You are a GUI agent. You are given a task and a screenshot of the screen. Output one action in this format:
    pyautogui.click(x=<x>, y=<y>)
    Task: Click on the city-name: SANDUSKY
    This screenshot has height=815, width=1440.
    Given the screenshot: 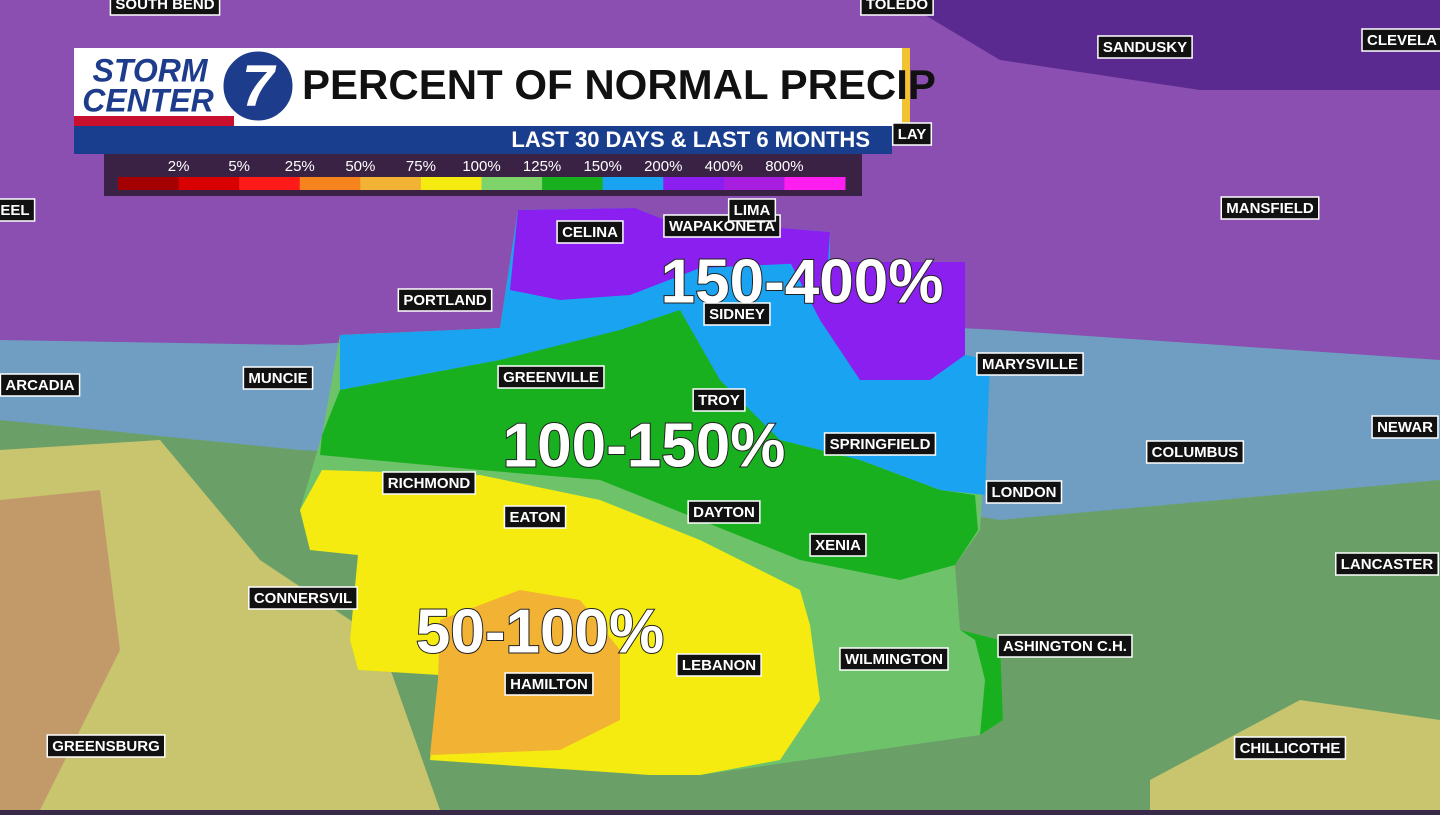 What is the action you would take?
    pyautogui.click(x=1145, y=47)
    